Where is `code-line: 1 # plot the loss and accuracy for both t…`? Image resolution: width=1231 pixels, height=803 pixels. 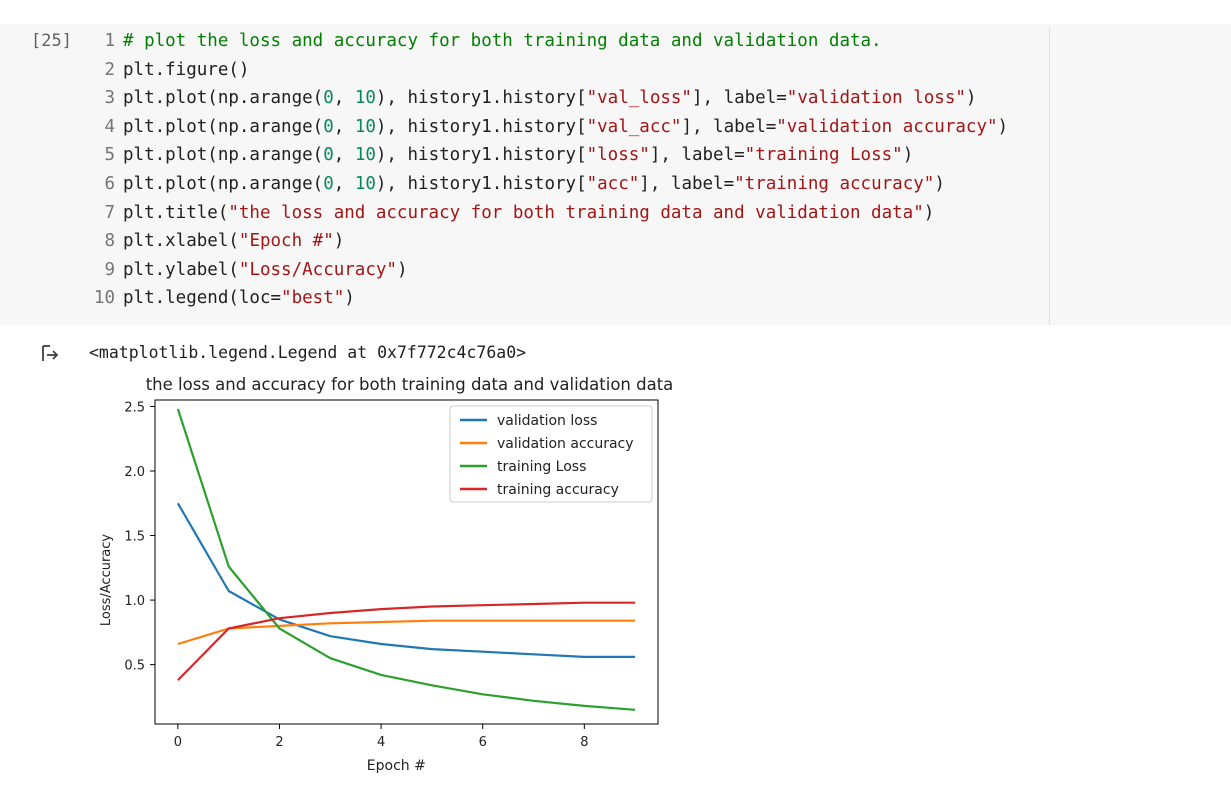 code-line: 1 # plot the loss and accuracy for both t… is located at coordinates (486, 41).